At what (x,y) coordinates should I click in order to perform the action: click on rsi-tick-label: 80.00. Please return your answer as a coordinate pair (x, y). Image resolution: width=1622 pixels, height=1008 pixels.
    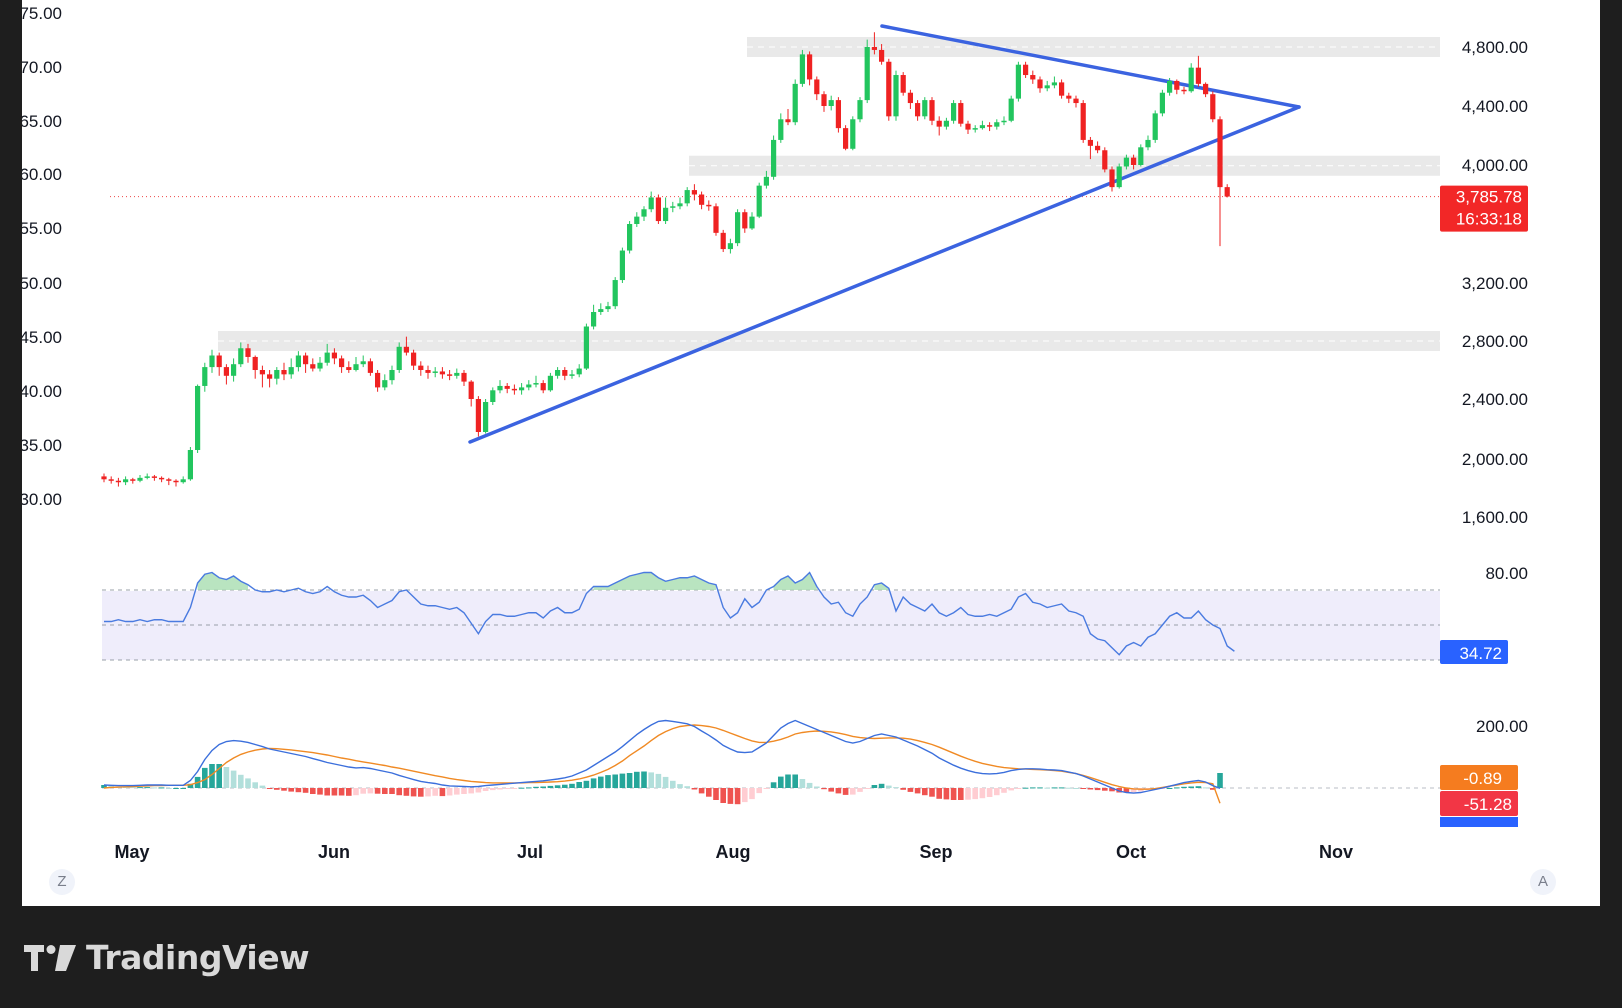
    Looking at the image, I should click on (1506, 573).